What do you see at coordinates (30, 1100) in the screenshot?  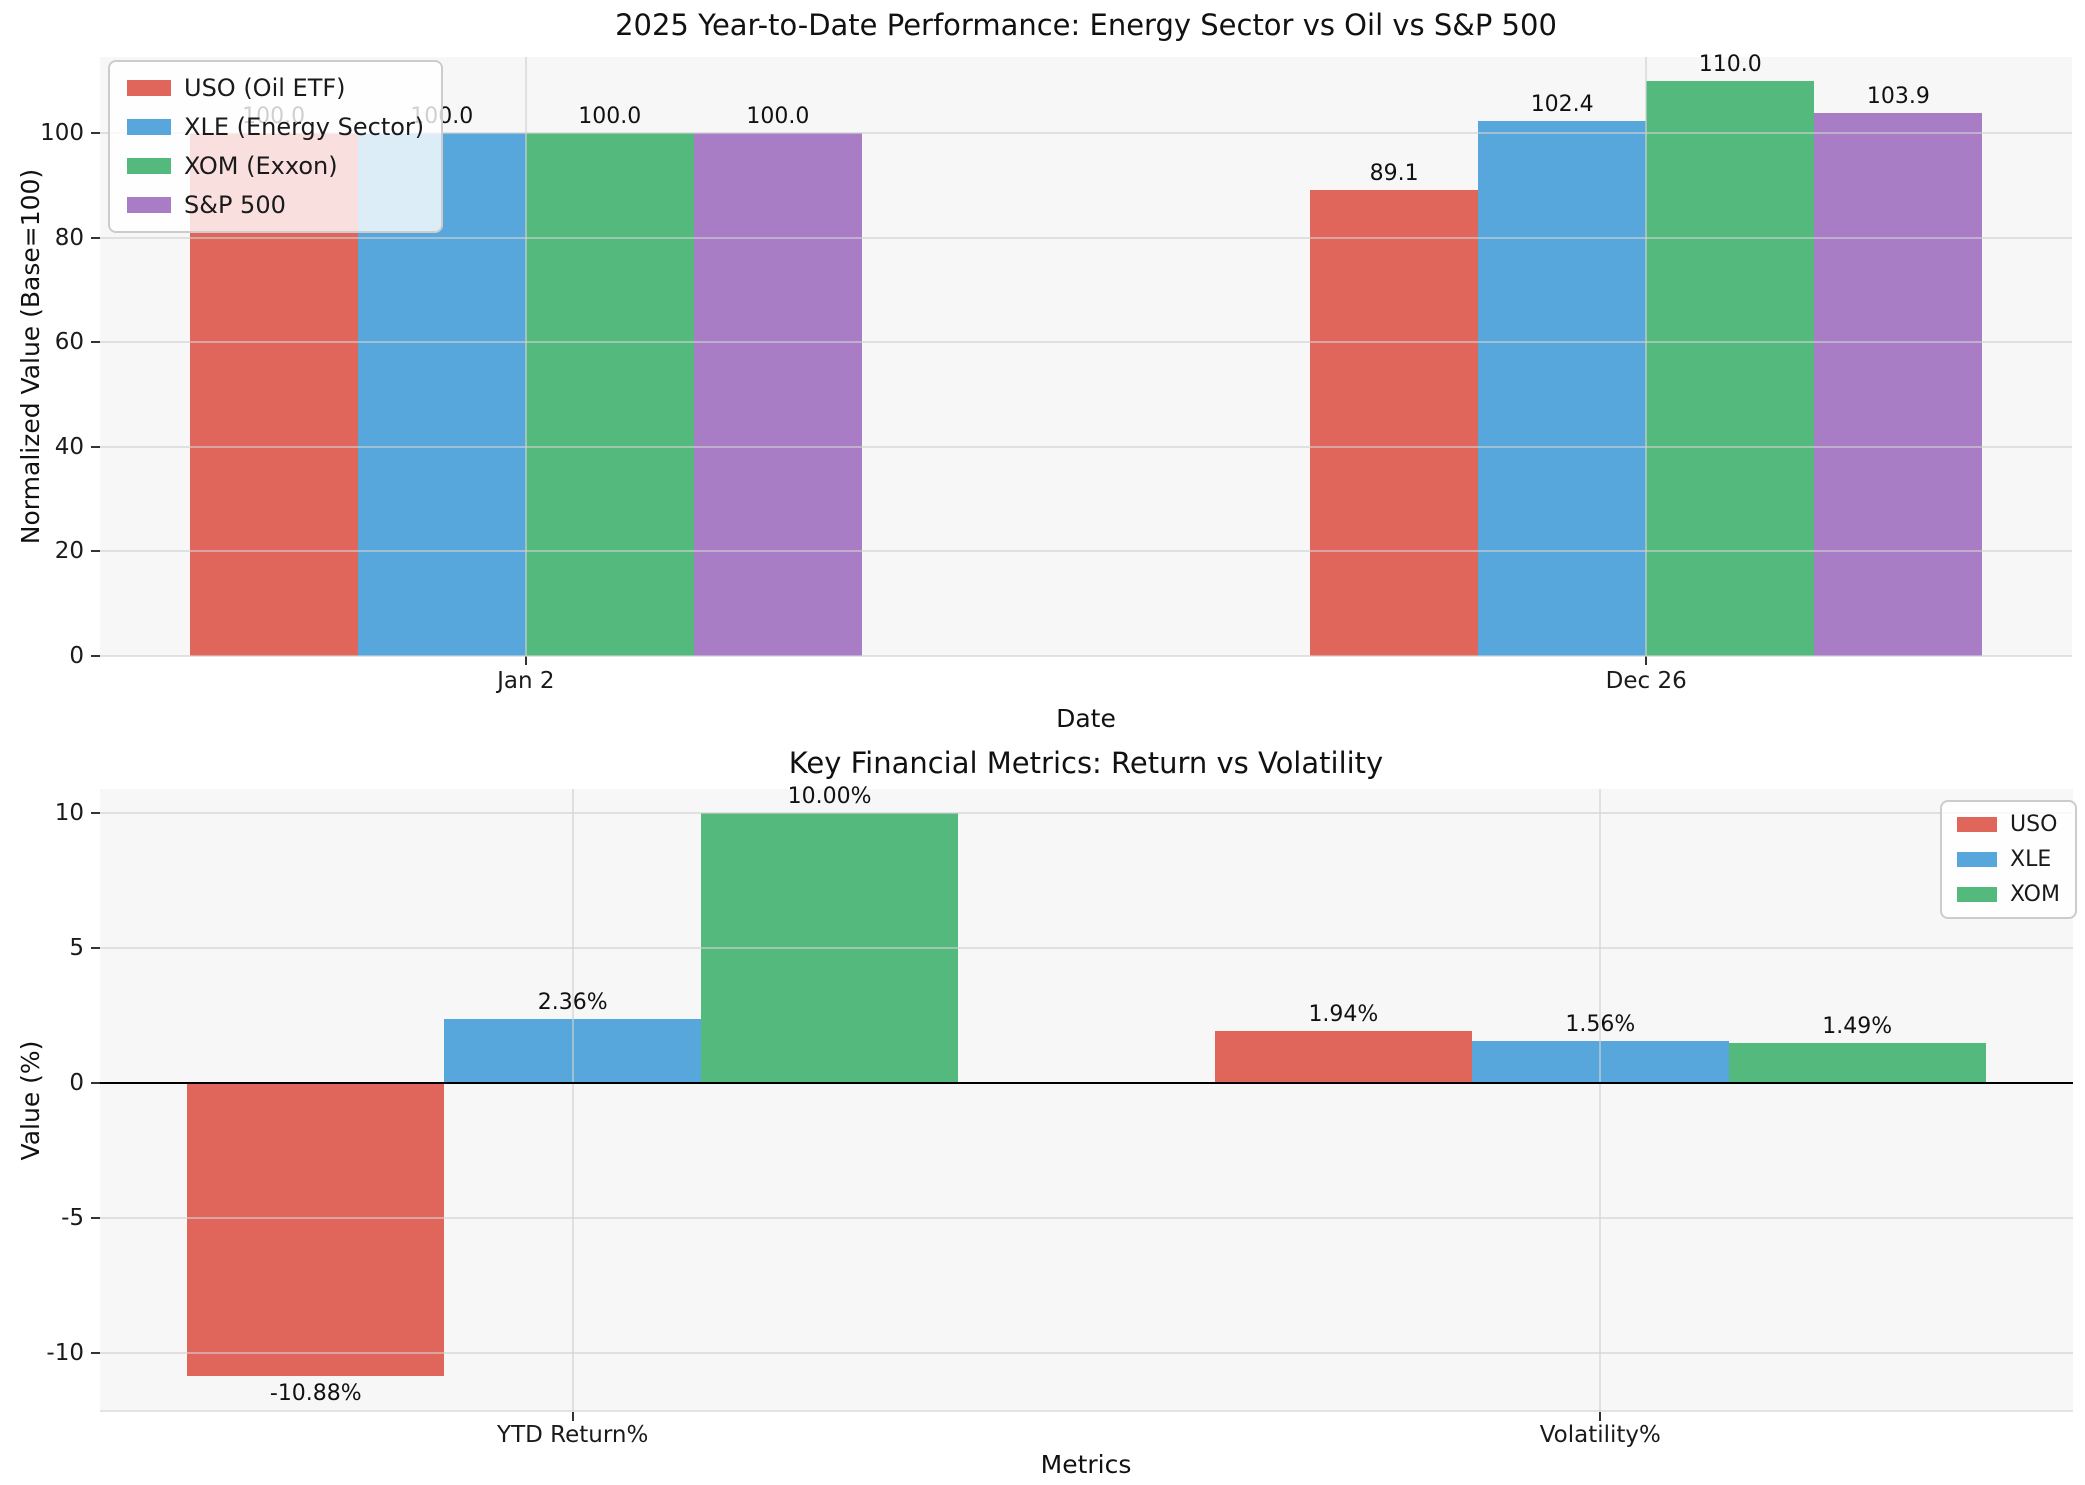 I see `y-axis-label-value-pct: Value (%)` at bounding box center [30, 1100].